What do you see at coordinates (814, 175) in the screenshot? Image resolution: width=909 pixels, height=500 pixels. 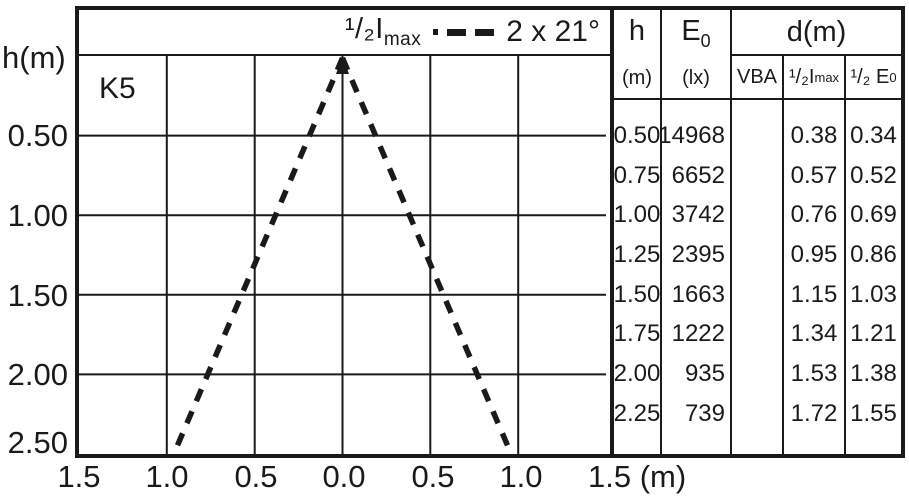 I see `cell-d-imax: 0.57` at bounding box center [814, 175].